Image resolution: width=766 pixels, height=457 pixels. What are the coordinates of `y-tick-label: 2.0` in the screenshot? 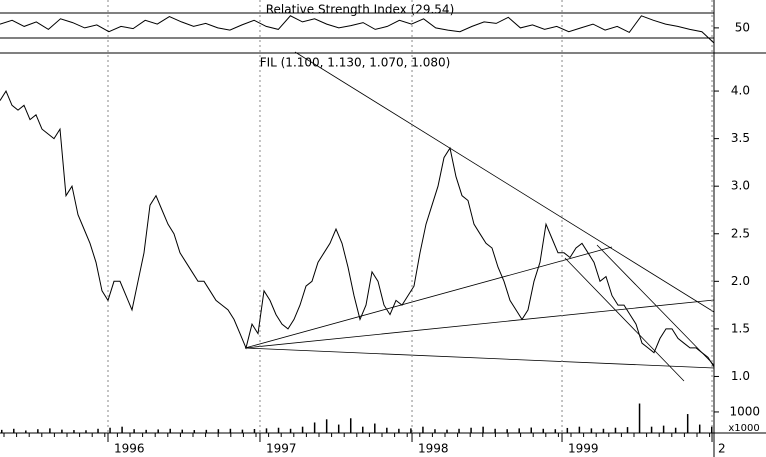 It's located at (740, 281).